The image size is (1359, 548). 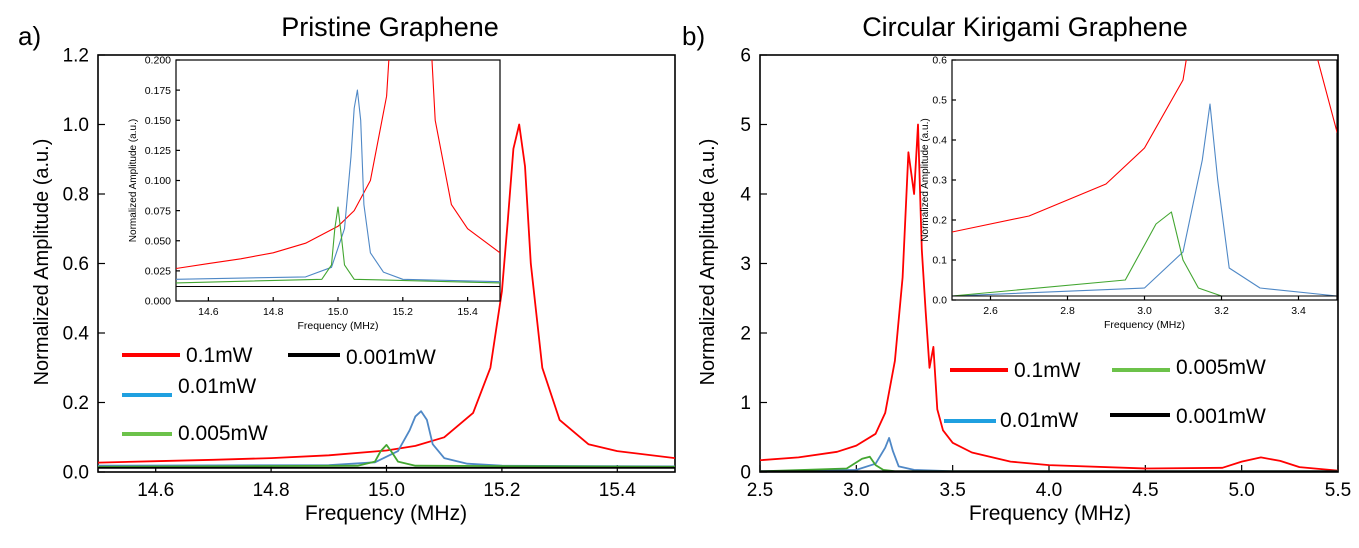 I want to click on panel-b-main-y-tick-label: 2, so click(x=745, y=334).